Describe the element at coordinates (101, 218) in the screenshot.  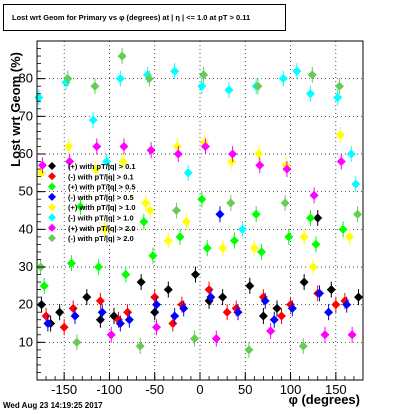
I see `legend-label: (-) with pT/|q| > 1.0` at that location.